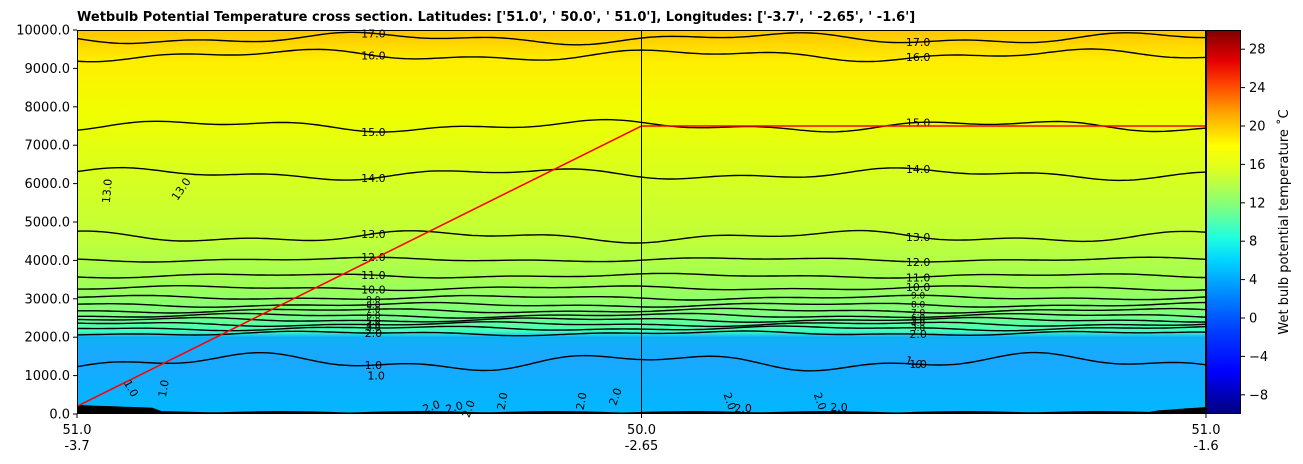 The image size is (1303, 464). Describe the element at coordinates (1257, 165) in the screenshot. I see `colorbar-tick-label: 16` at that location.